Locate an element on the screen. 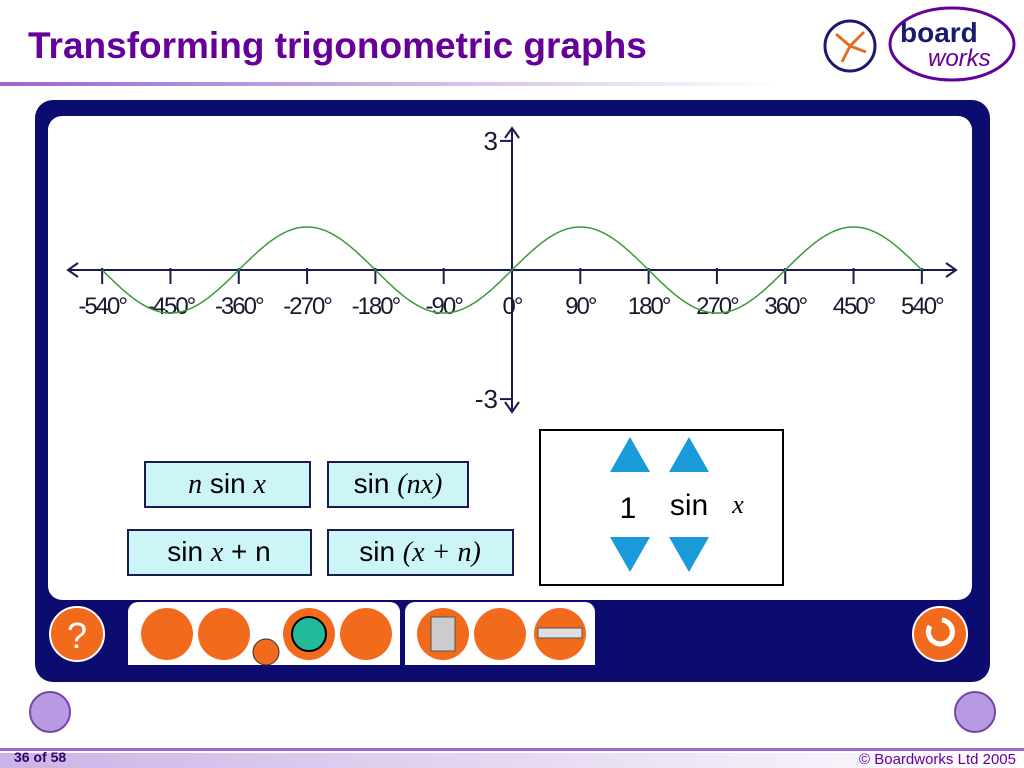 The height and width of the screenshot is (768, 1024). y-tick-label: 3 is located at coordinates (491, 141).